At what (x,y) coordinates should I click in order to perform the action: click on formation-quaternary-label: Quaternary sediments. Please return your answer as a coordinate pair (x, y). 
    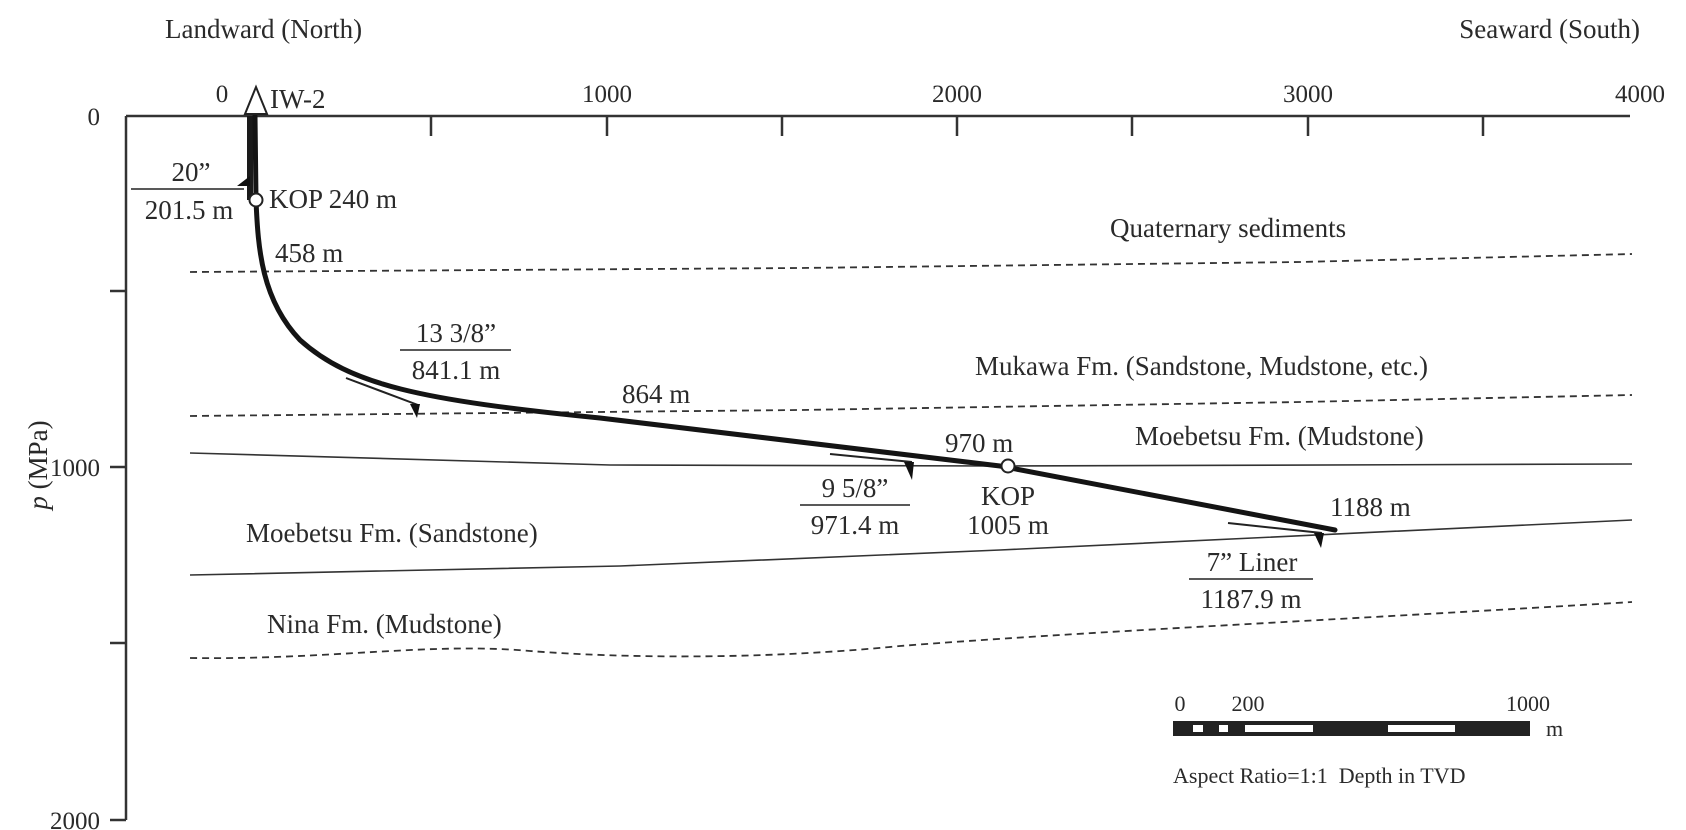
    Looking at the image, I should click on (1228, 228).